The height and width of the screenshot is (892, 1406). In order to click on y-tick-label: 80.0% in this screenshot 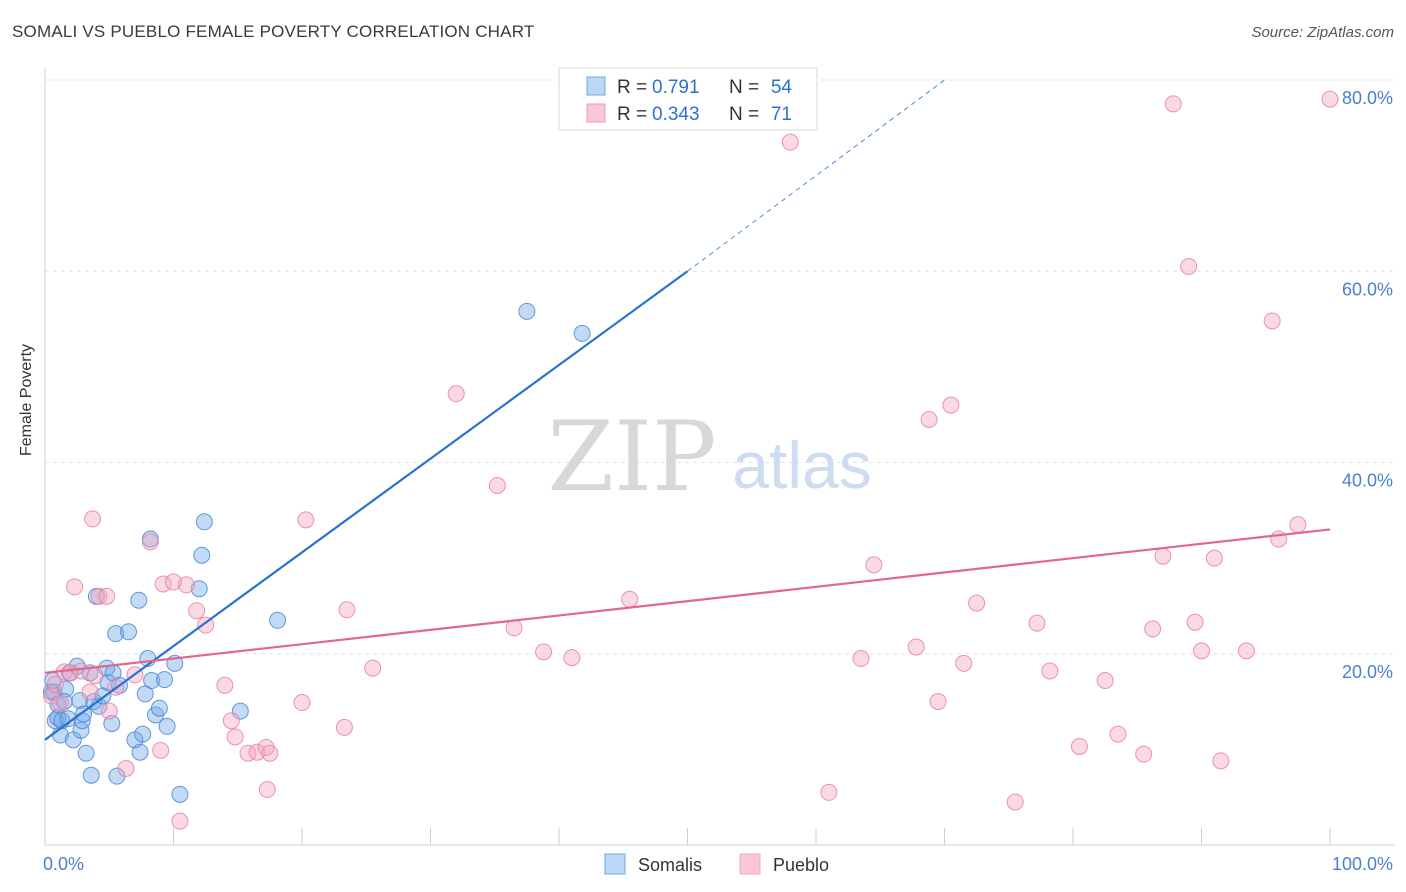, I will do `click(1367, 98)`.